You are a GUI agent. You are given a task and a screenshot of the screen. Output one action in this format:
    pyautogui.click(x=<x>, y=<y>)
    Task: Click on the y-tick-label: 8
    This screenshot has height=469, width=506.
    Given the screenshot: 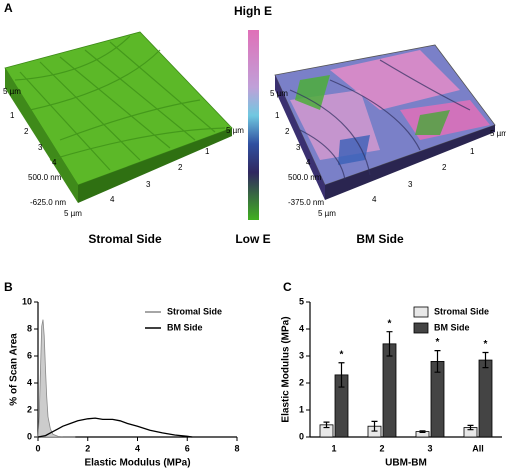 What is the action you would take?
    pyautogui.click(x=29, y=328)
    